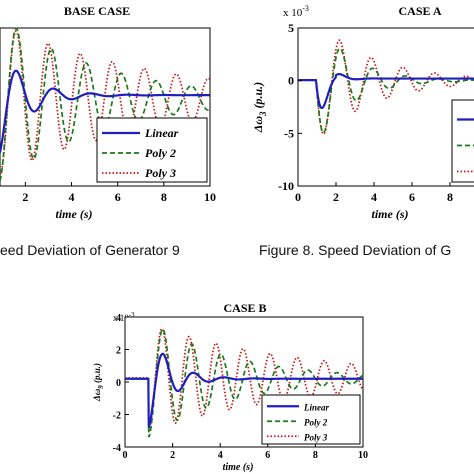  I want to click on caption-right: Figure 8. Speed Deviation of G, so click(355, 250).